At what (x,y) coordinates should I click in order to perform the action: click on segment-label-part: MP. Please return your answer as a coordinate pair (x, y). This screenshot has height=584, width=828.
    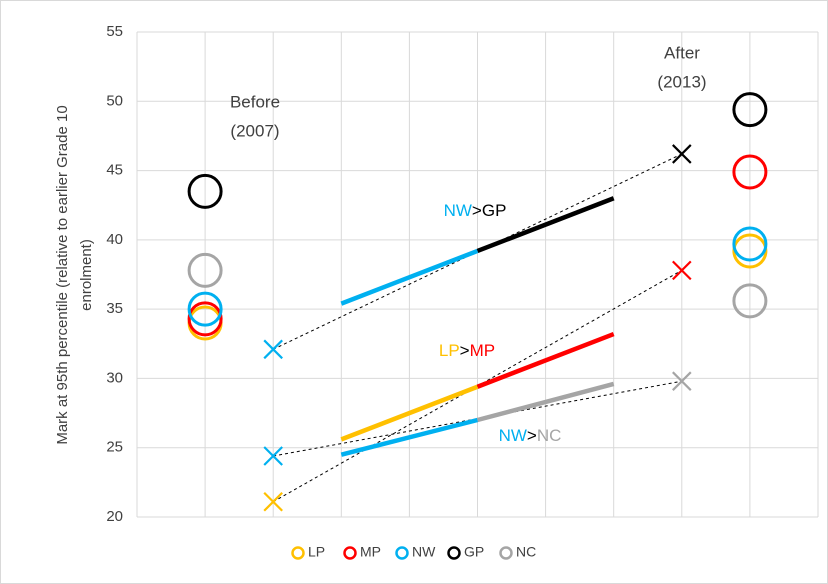
    Looking at the image, I should click on (483, 350).